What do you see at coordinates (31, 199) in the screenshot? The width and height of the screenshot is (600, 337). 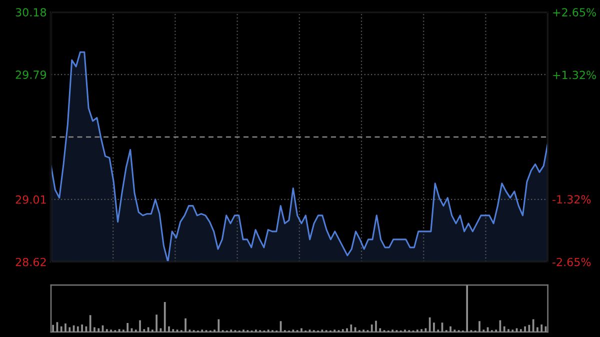 I see `y-tick-label: 29.01` at bounding box center [31, 199].